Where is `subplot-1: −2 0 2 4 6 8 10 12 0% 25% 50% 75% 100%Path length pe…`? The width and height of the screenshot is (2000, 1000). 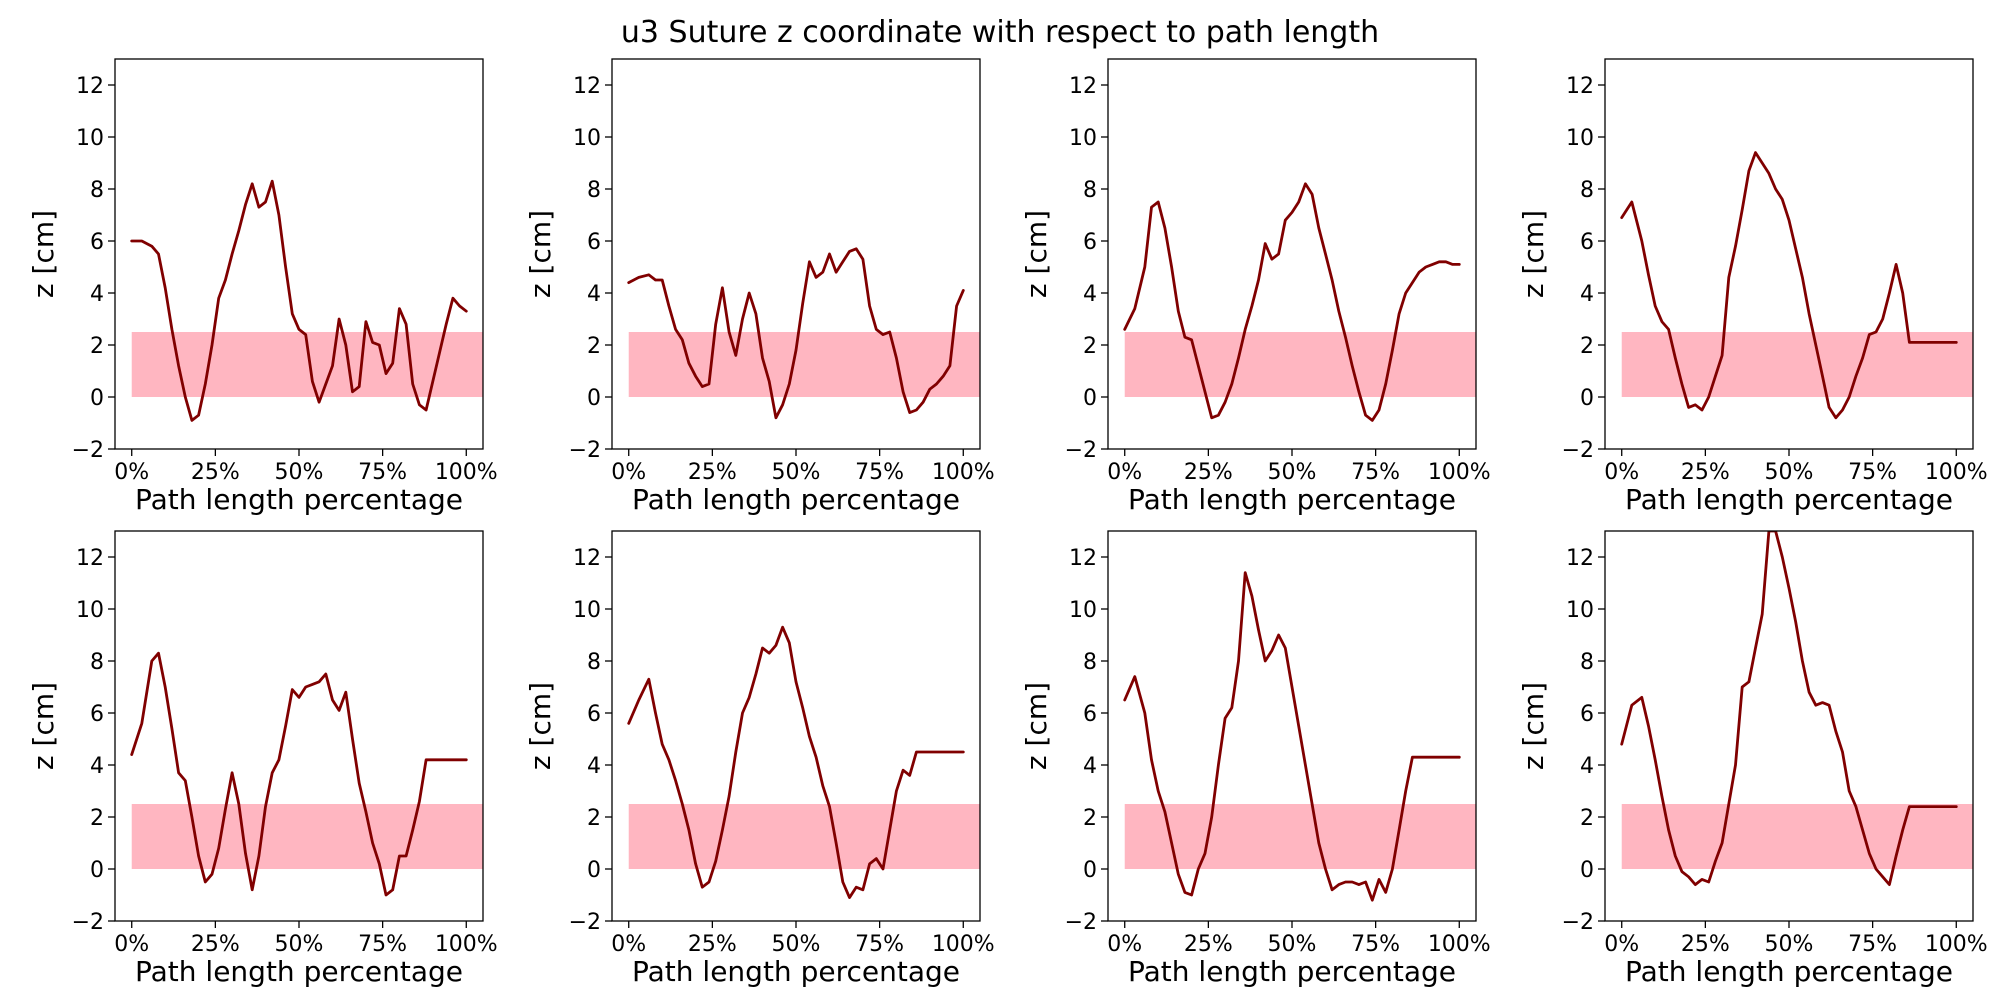 subplot-1: −2 0 2 4 6 8 10 12 0% 25% 50% 75% 100%Path length pe… is located at coordinates (262, 287).